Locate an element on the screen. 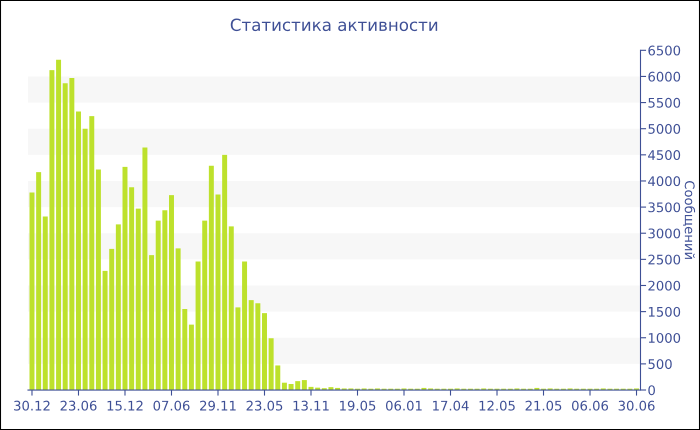 The image size is (700, 430). y-tick-label: 2500 is located at coordinates (664, 259).